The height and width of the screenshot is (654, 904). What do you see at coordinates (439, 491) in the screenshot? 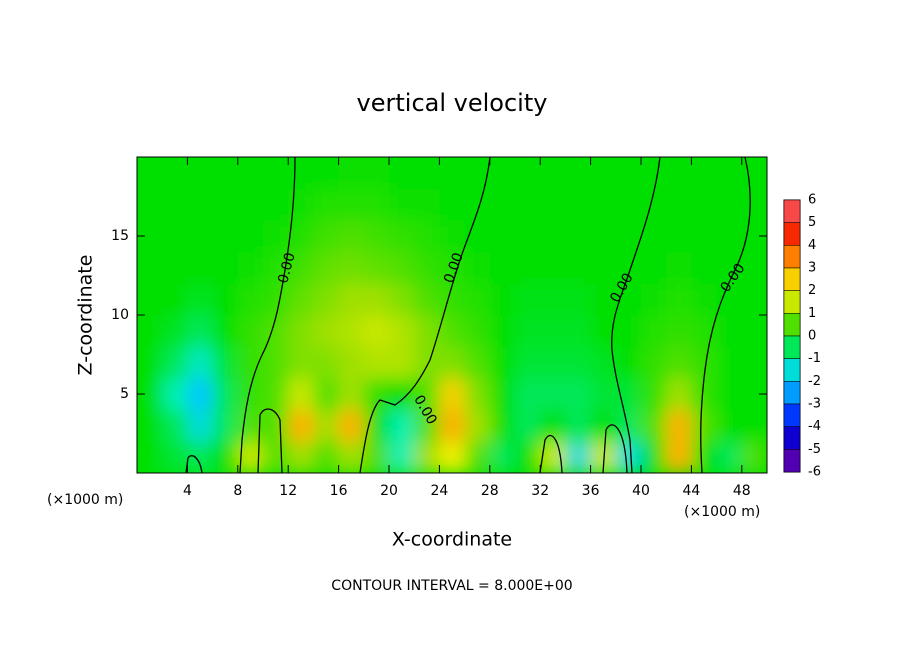
I see `x-tick-label: 24` at bounding box center [439, 491].